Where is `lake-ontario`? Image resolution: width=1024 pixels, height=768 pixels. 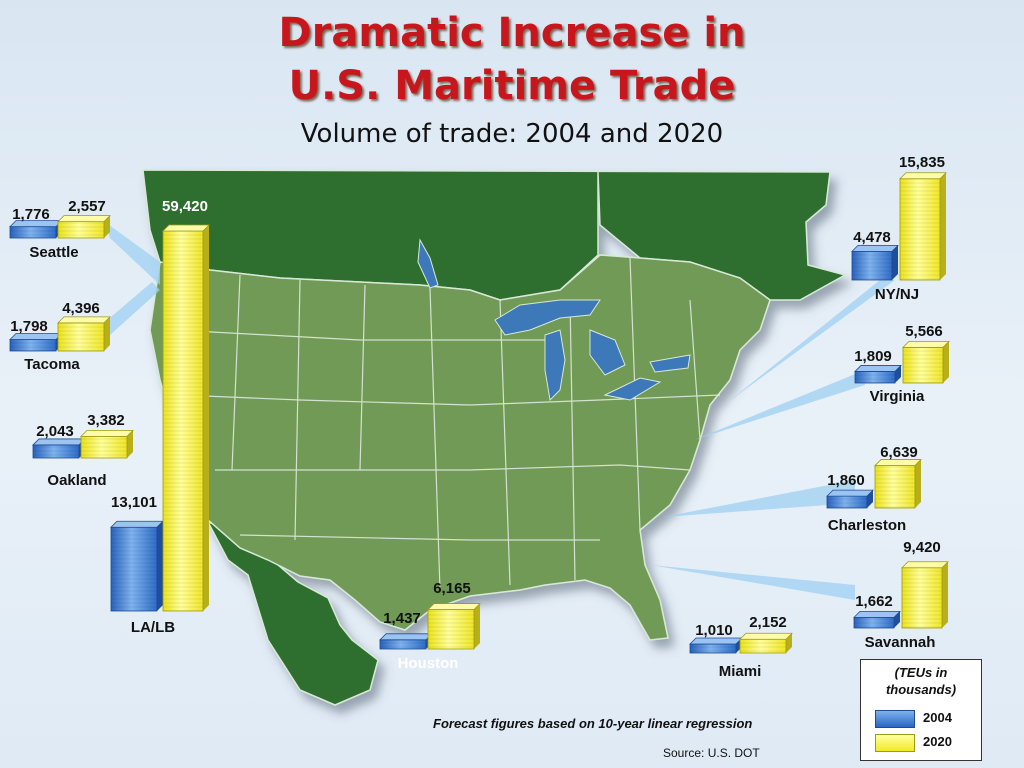
lake-ontario is located at coordinates (670, 363).